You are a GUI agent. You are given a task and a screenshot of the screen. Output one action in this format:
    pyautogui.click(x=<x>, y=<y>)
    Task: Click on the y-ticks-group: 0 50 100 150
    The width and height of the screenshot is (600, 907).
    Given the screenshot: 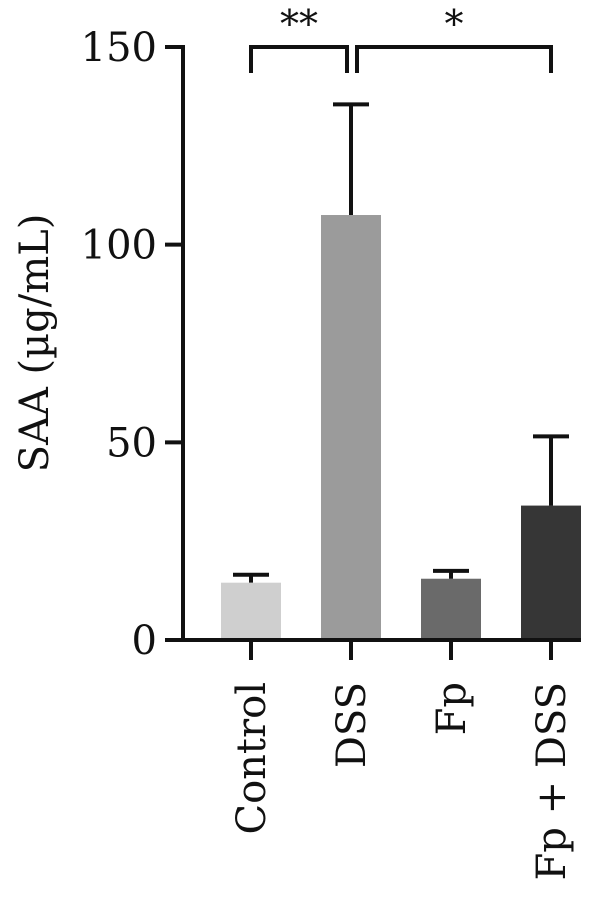 What is the action you would take?
    pyautogui.click(x=132, y=344)
    